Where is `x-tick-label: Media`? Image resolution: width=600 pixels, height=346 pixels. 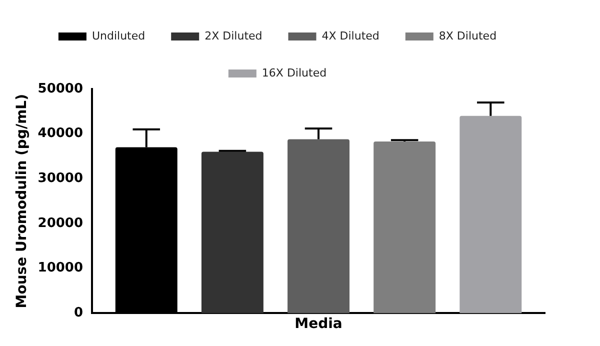
x-tick-label: Media is located at coordinates (318, 324).